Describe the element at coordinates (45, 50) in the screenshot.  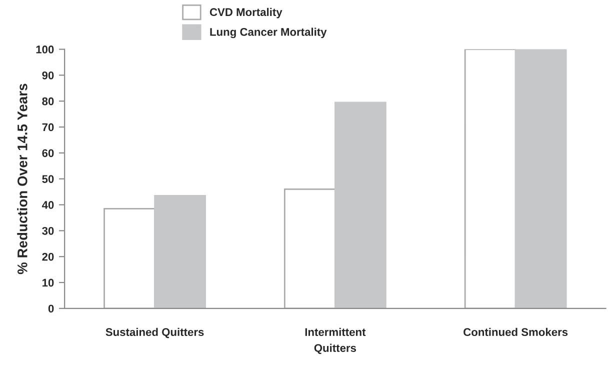
I see `y-tick-label: 100` at that location.